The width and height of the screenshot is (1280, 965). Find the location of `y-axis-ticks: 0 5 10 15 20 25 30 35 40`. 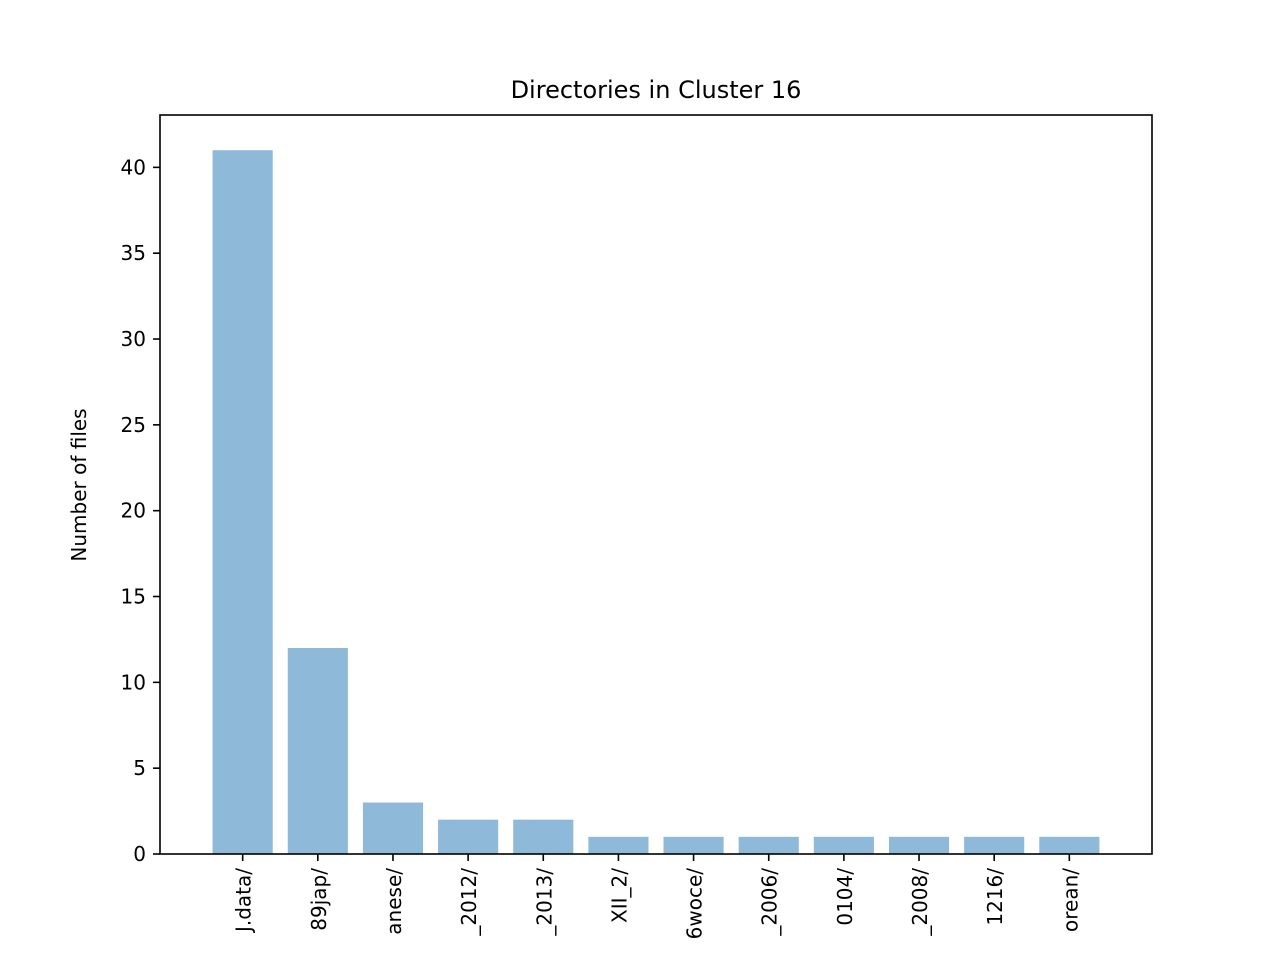

y-axis-ticks: 0 5 10 15 20 25 30 35 40 is located at coordinates (140, 510).